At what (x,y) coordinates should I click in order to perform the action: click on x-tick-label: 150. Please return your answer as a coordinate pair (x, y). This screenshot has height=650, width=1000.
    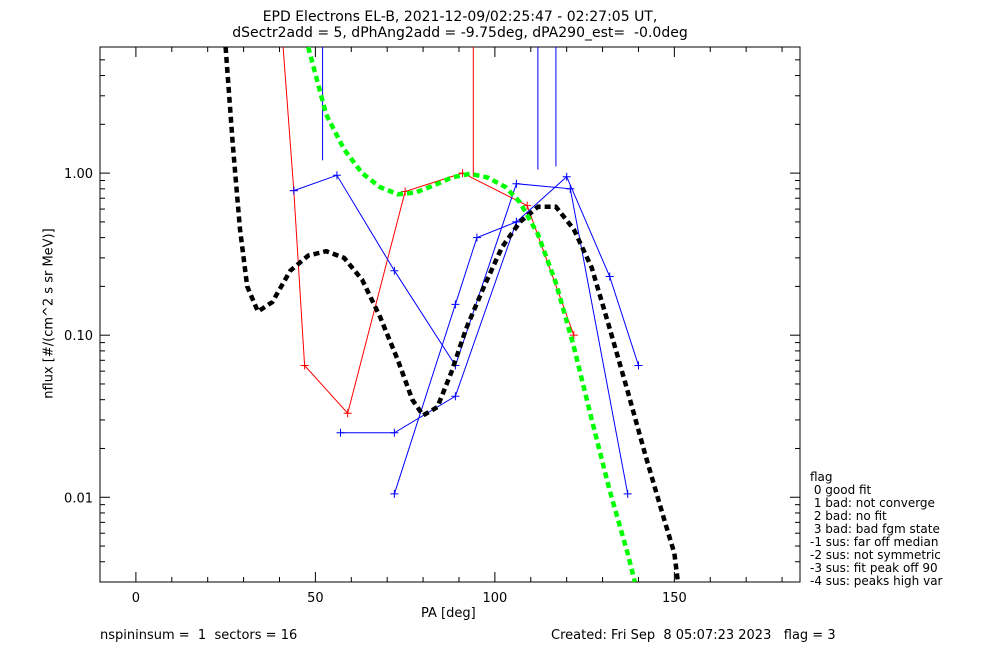
    Looking at the image, I should click on (674, 598).